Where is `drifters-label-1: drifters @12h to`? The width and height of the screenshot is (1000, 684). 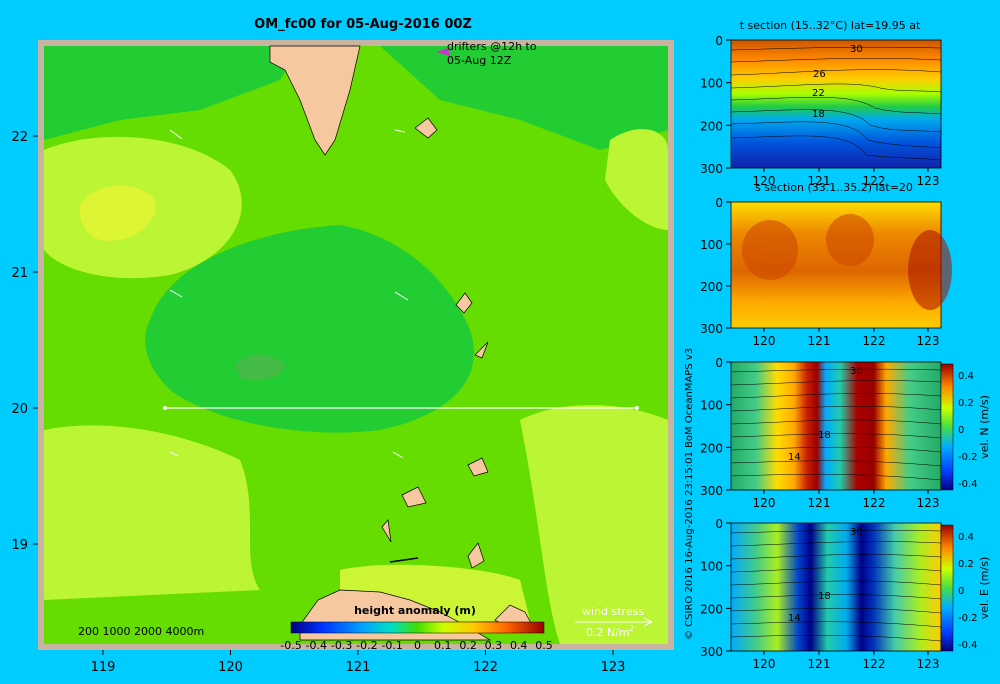
drifters-label-1: drifters @12h to is located at coordinates (492, 46).